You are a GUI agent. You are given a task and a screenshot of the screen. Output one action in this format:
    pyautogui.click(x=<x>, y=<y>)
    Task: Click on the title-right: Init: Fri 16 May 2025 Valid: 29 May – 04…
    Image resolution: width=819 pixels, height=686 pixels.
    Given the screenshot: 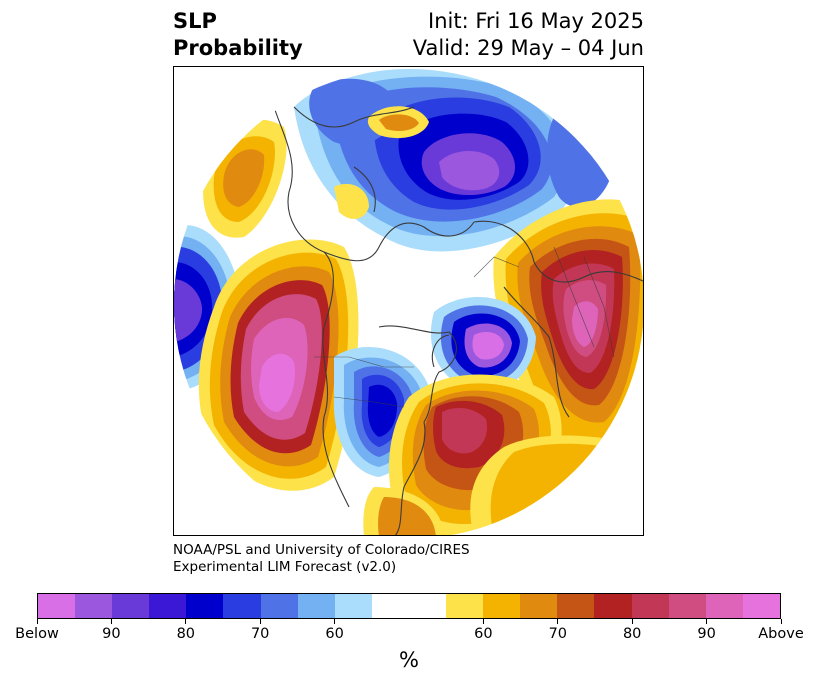 What is the action you would take?
    pyautogui.click(x=528, y=35)
    